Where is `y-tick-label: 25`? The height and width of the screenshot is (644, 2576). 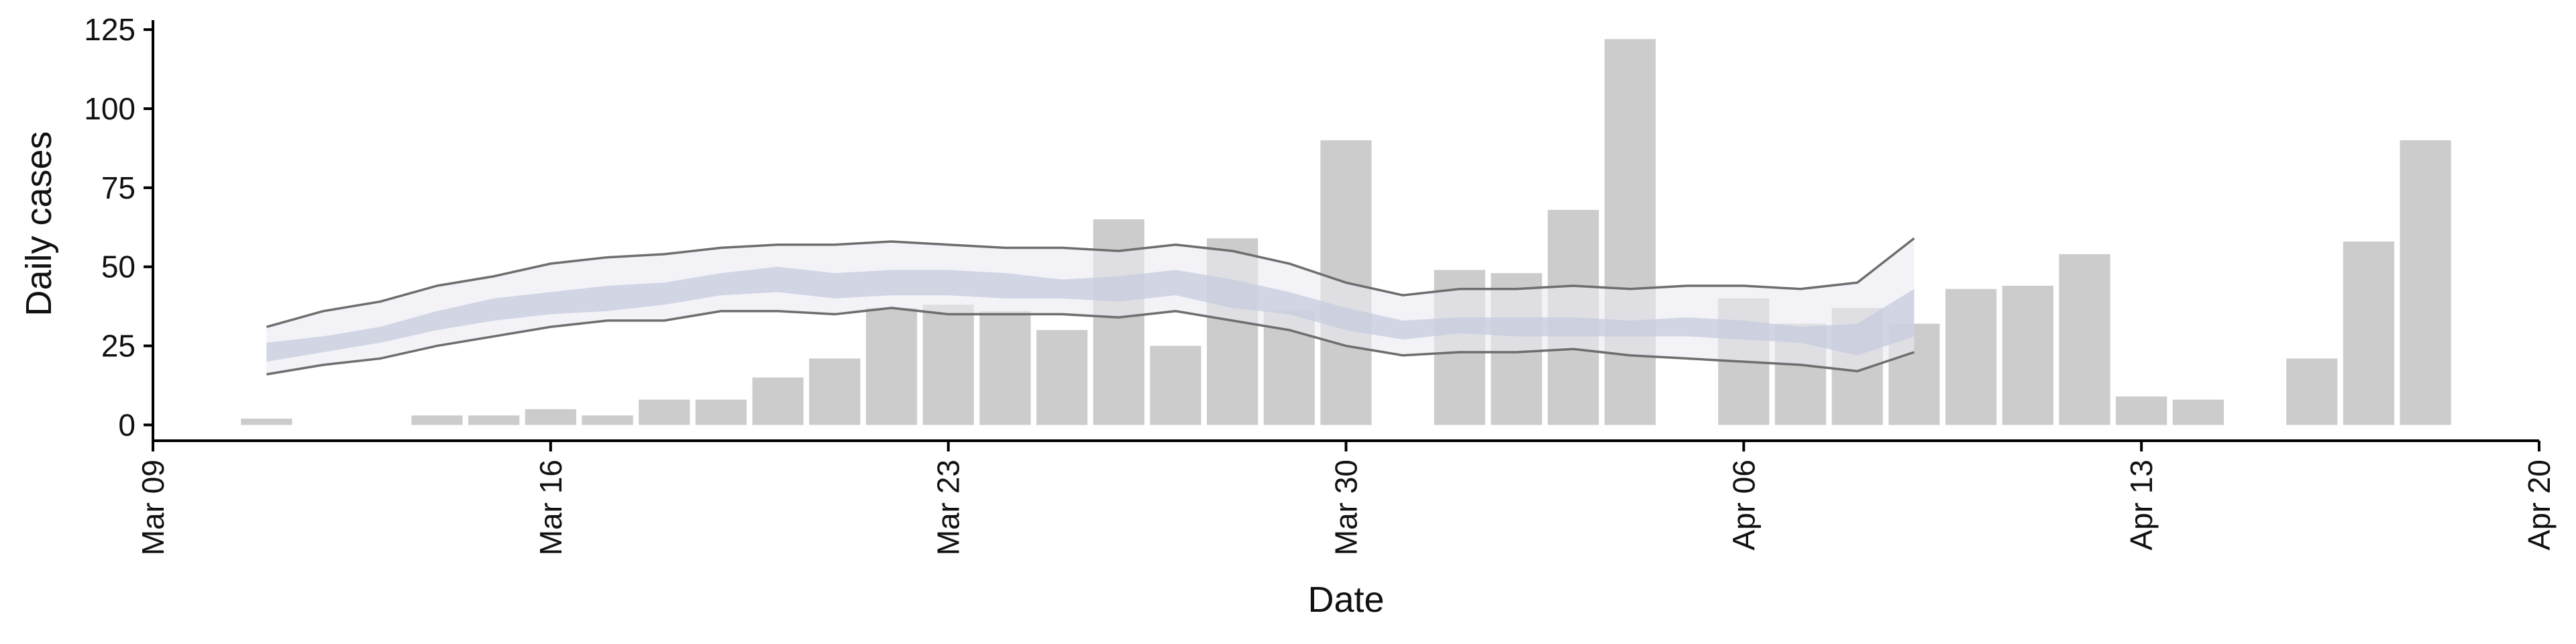
y-tick-label: 25 is located at coordinates (118, 346).